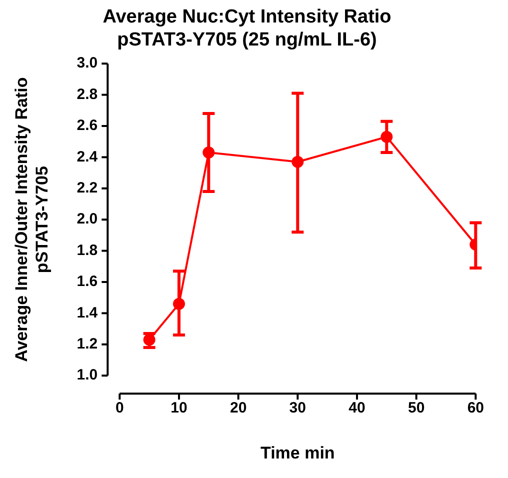 The height and width of the screenshot is (478, 508). What do you see at coordinates (297, 452) in the screenshot?
I see `x-axis-title: Time min` at bounding box center [297, 452].